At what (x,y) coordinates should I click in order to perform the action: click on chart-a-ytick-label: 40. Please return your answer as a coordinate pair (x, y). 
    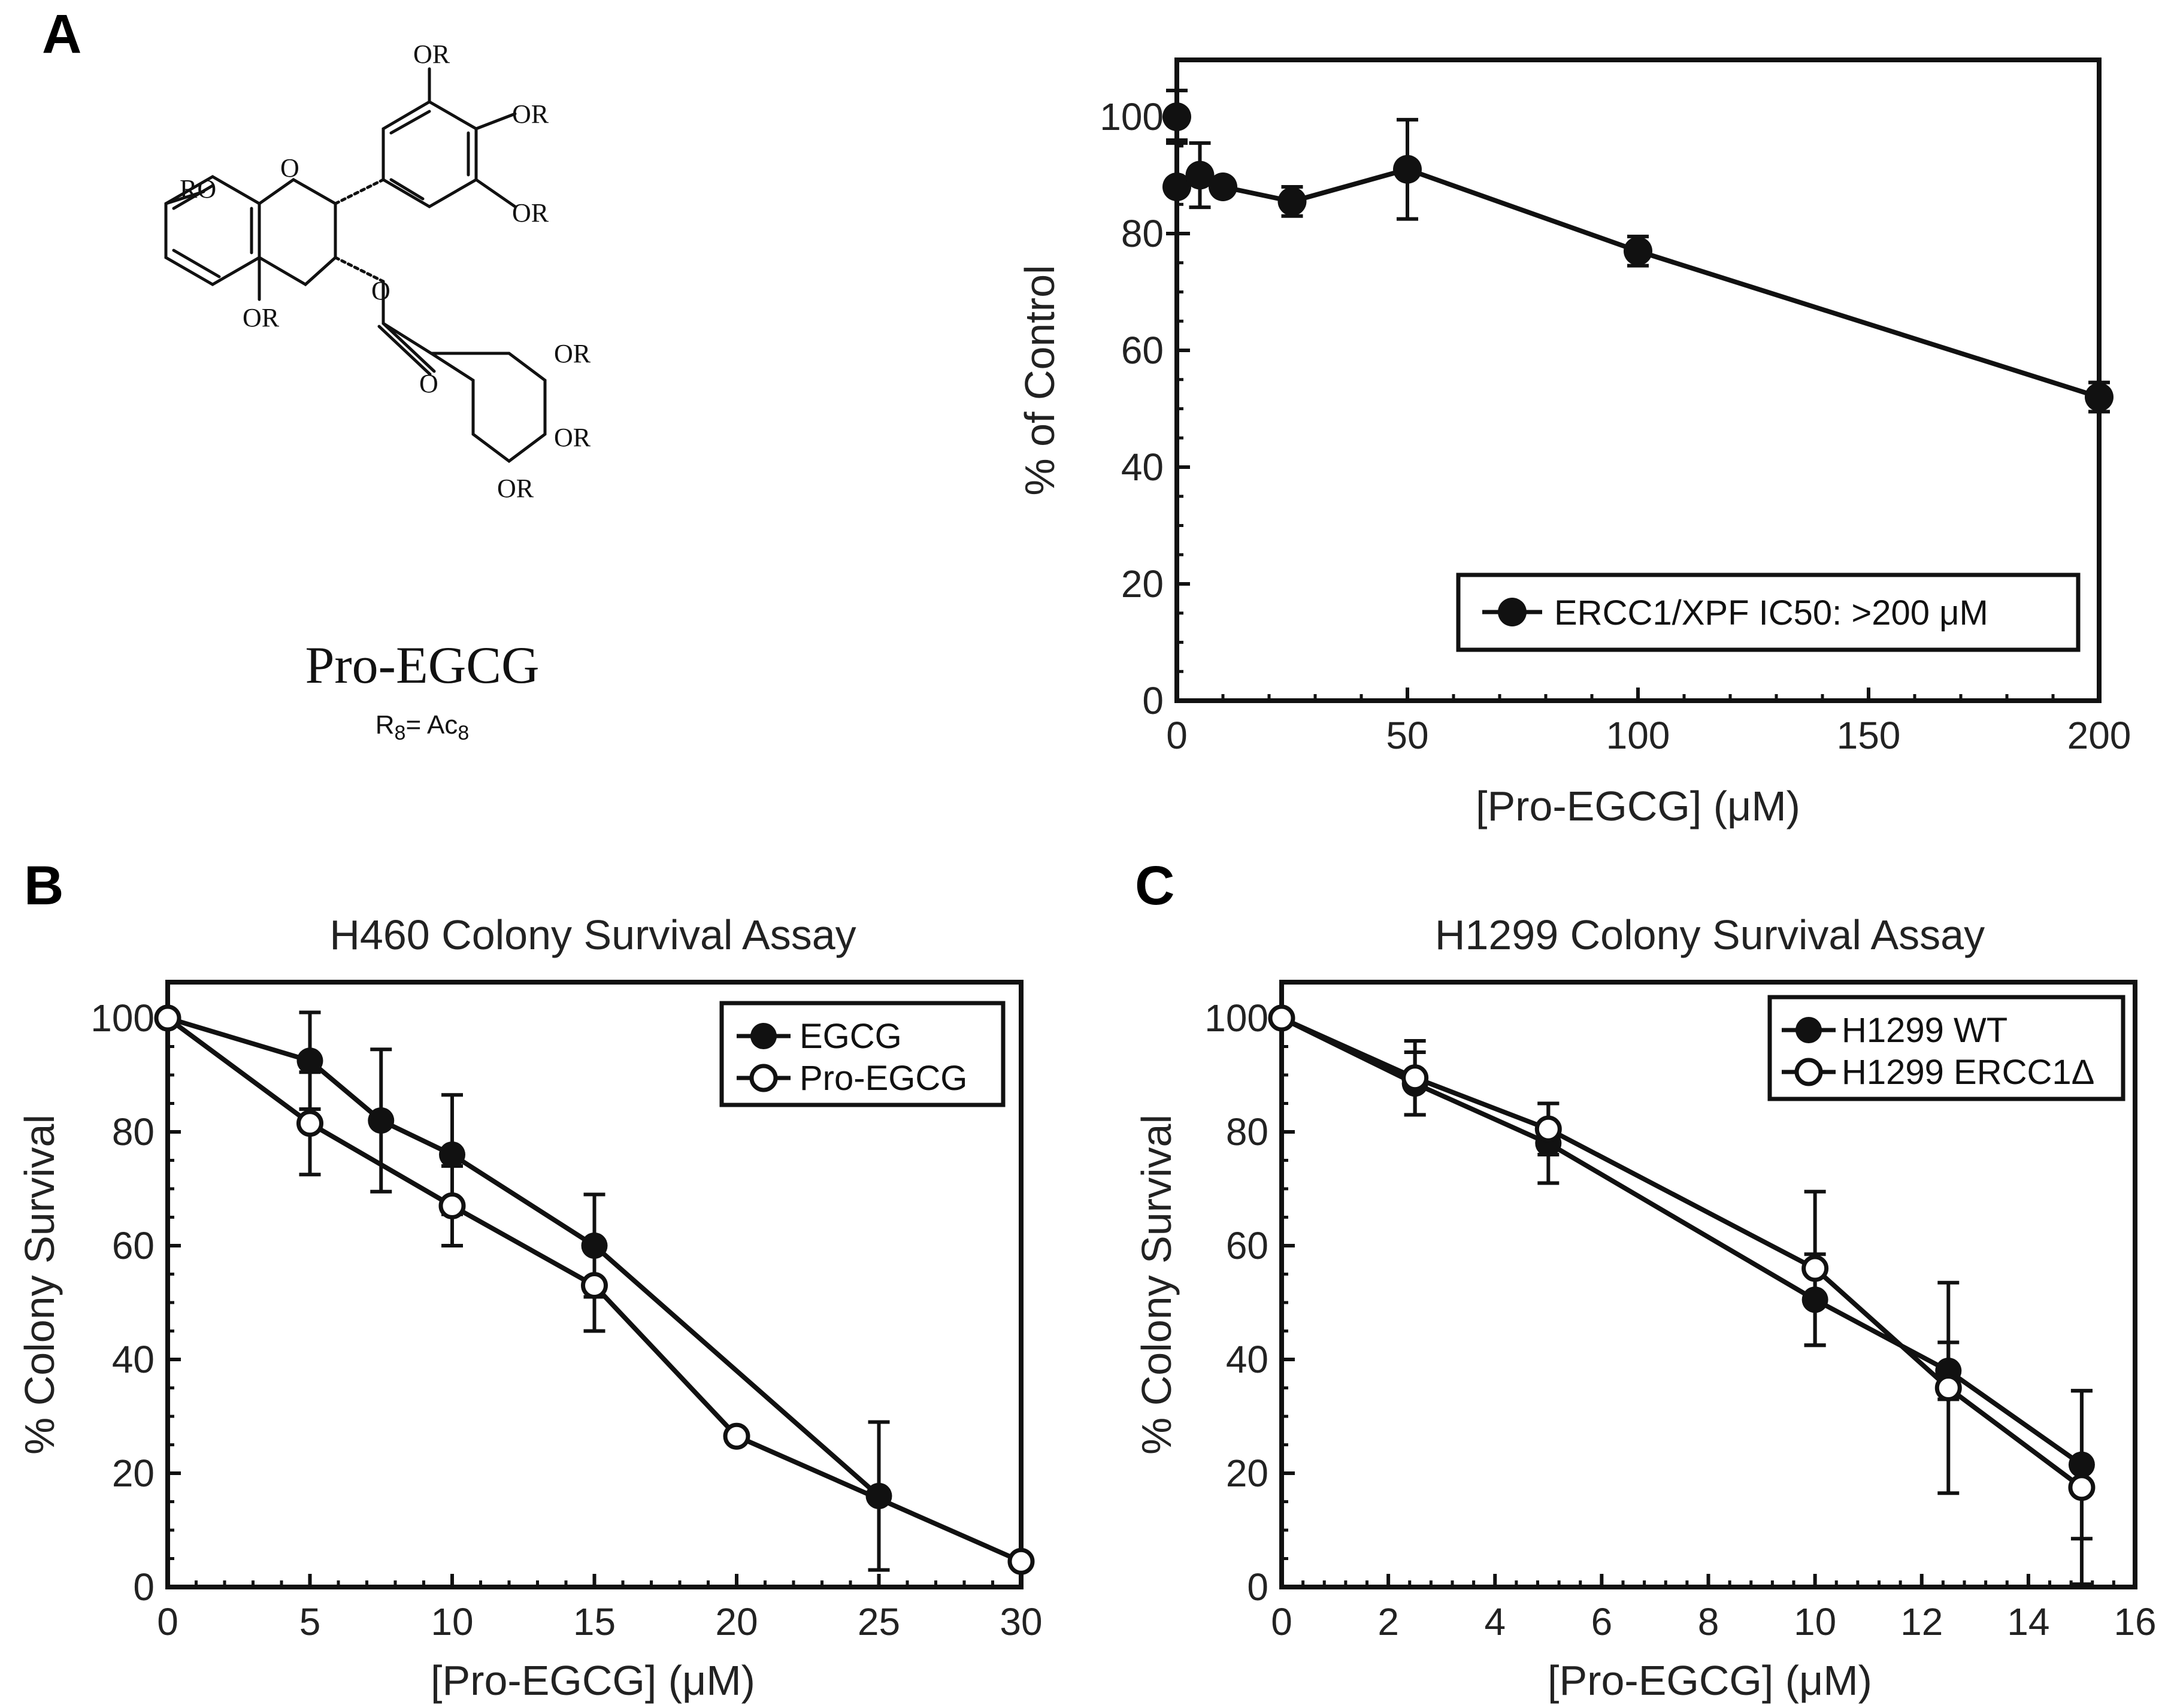
    Looking at the image, I should click on (1142, 467).